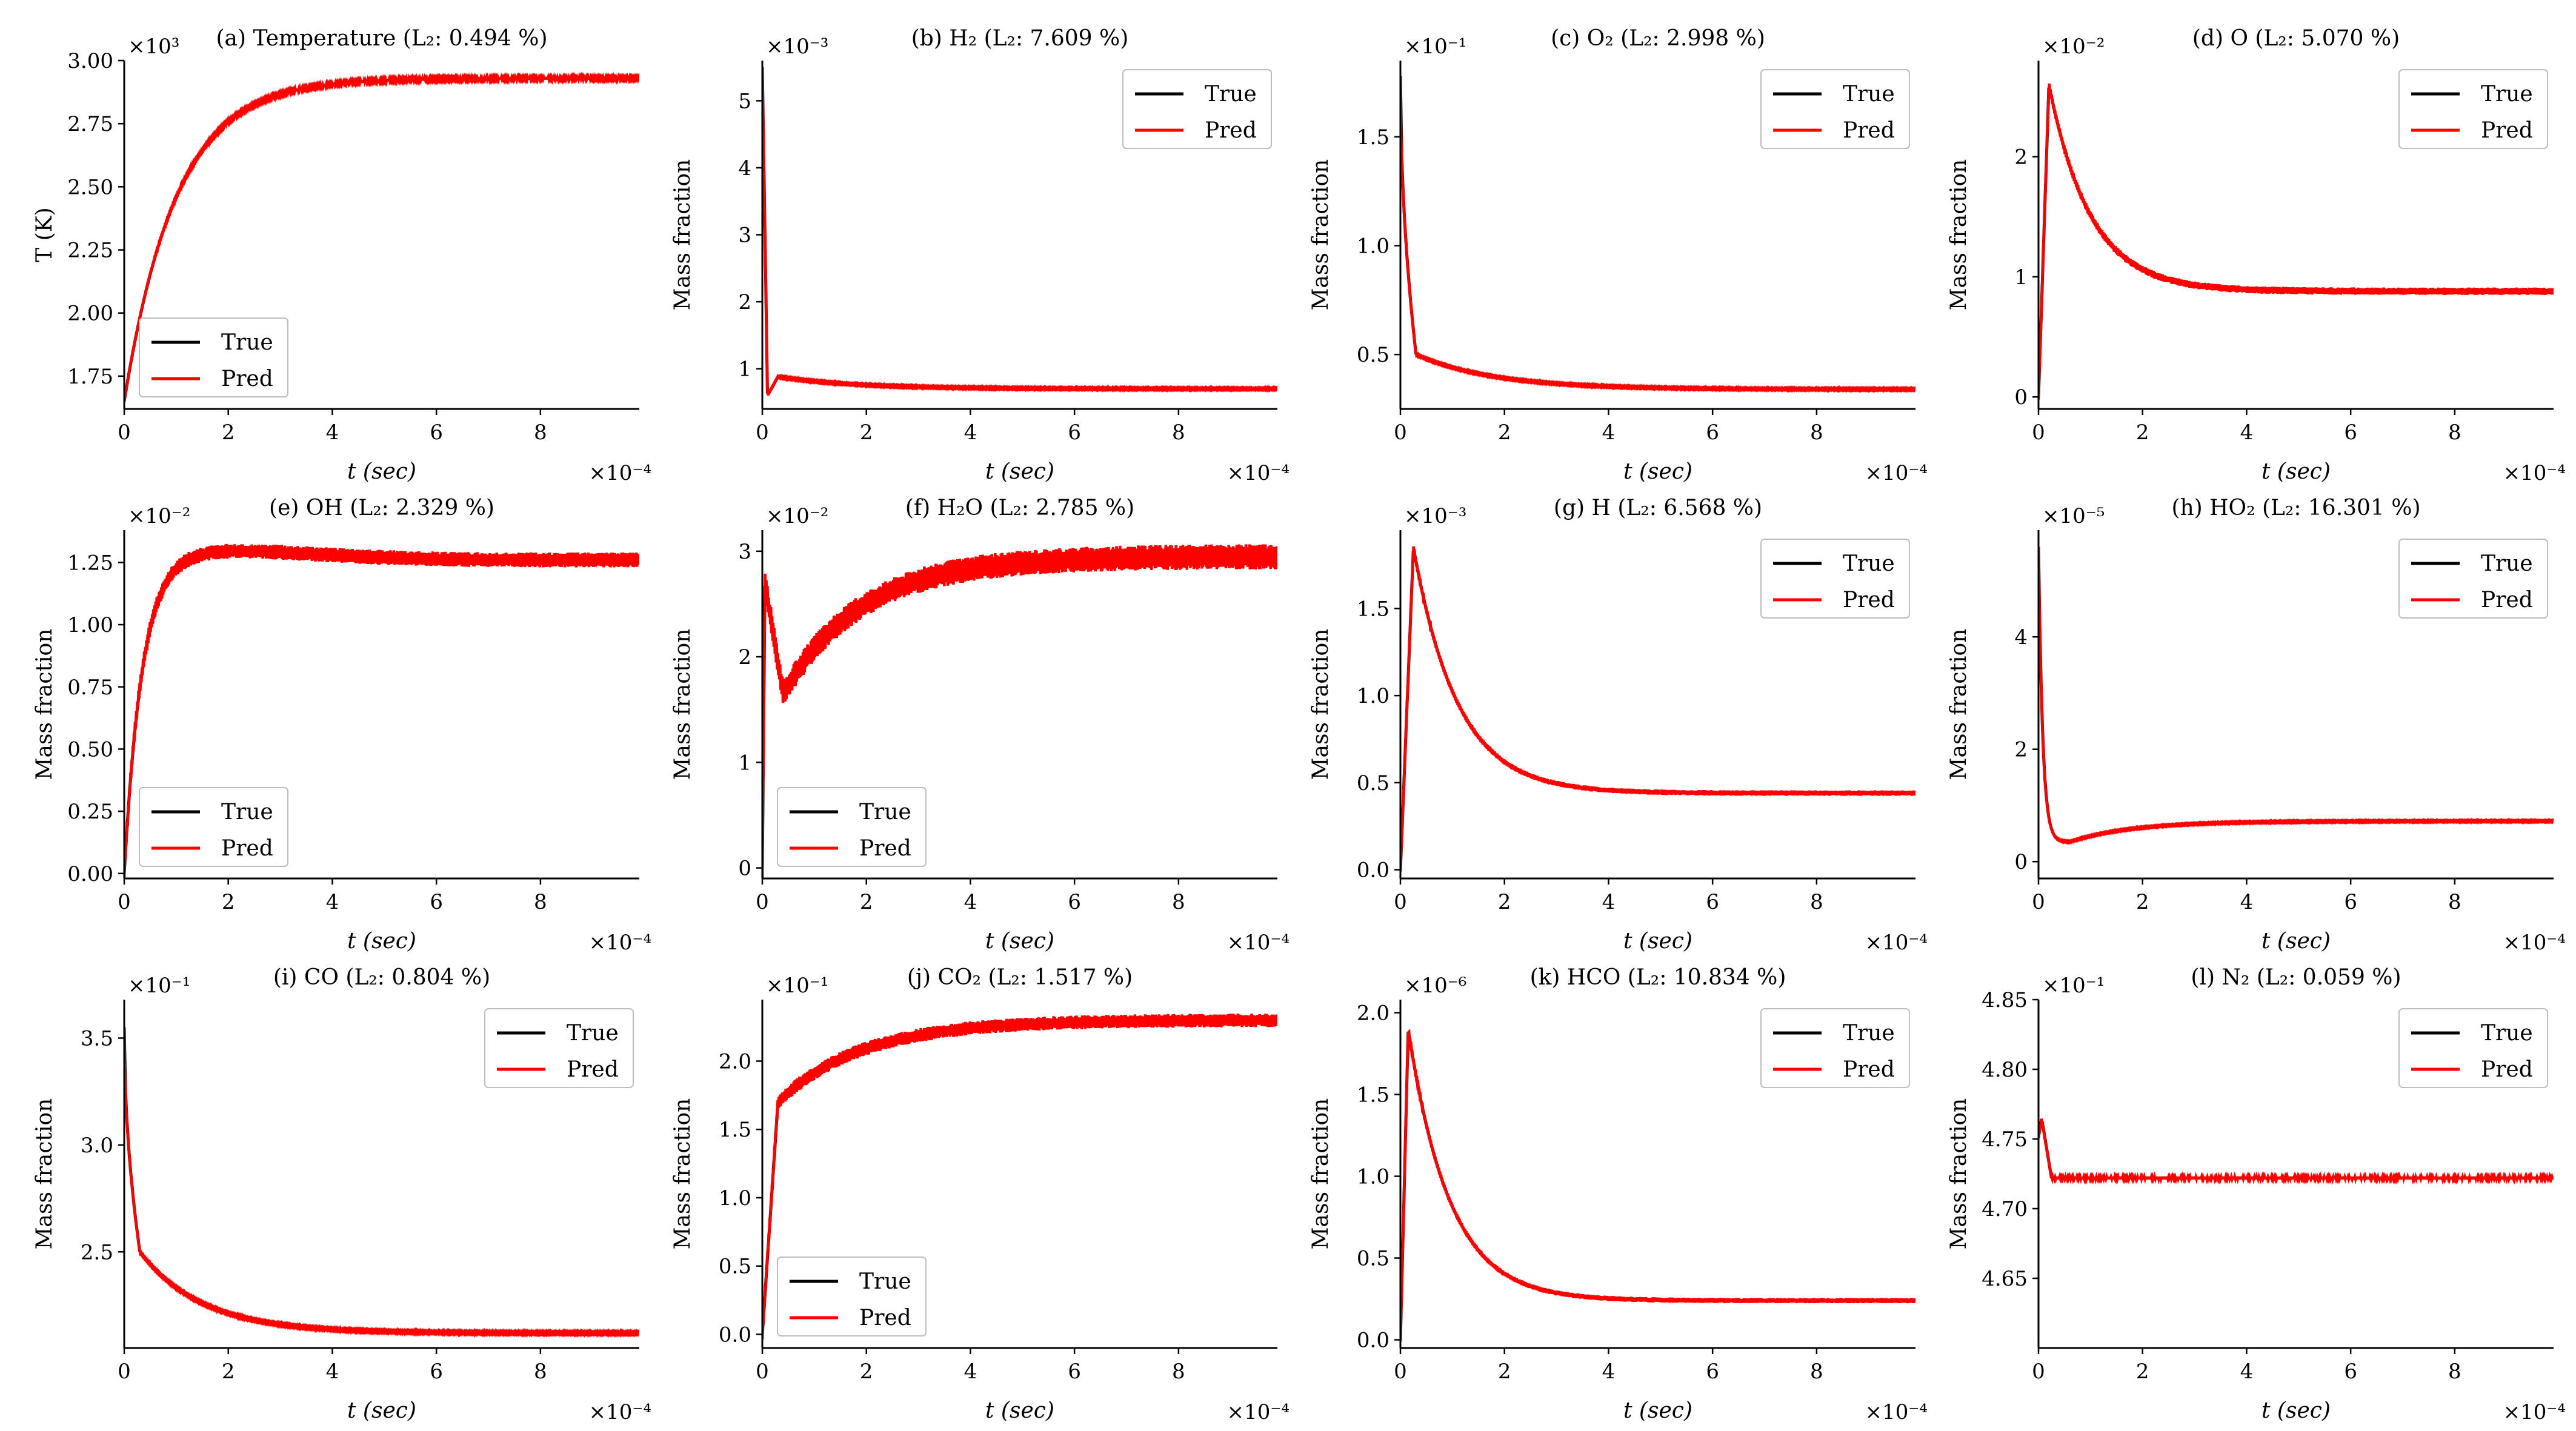 This screenshot has height=1431, width=2576. I want to click on y-exponent: ×10⁻⁶, so click(1435, 986).